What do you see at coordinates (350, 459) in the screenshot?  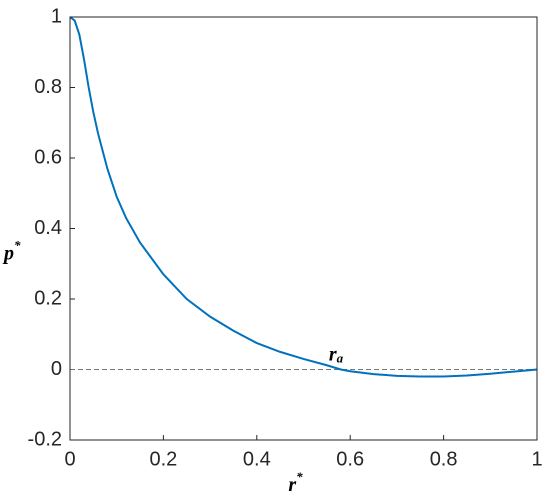 I see `x-tick-label: 0.6` at bounding box center [350, 459].